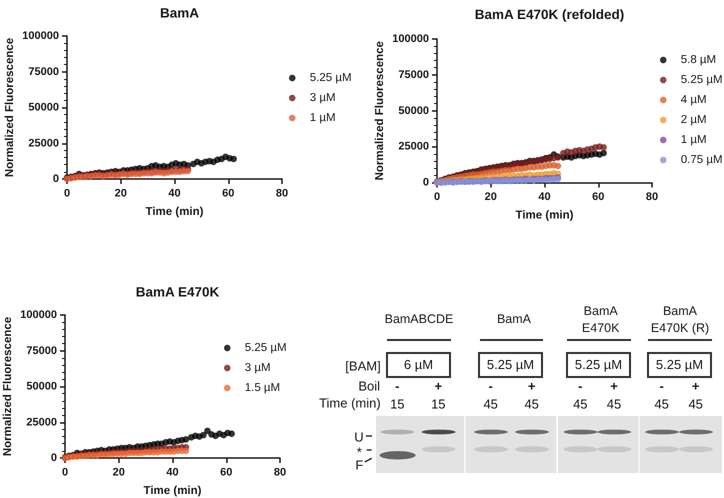 The image size is (724, 498). What do you see at coordinates (600, 319) in the screenshot?
I see `text: BamA E470K` at bounding box center [600, 319].